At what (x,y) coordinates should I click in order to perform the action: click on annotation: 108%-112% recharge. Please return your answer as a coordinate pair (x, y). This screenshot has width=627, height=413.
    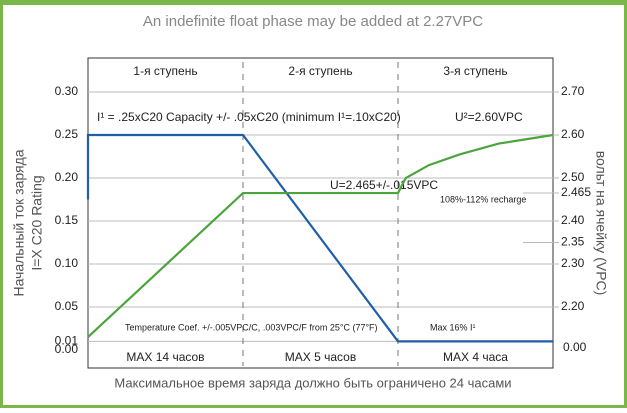
    Looking at the image, I should click on (483, 199).